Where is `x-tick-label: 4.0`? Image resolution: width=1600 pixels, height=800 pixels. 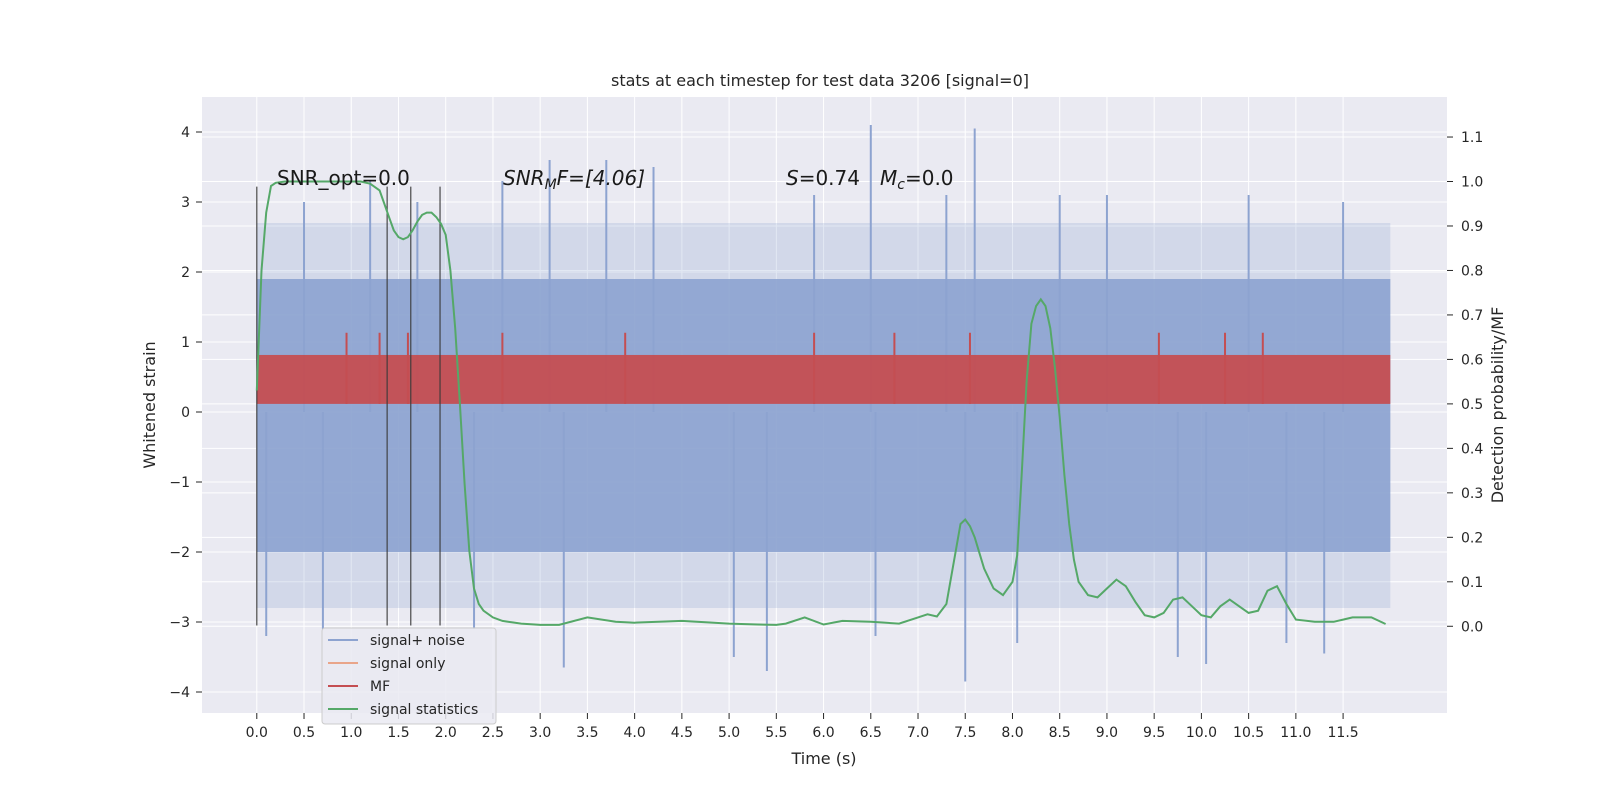 x-tick-label: 4.0 is located at coordinates (634, 733).